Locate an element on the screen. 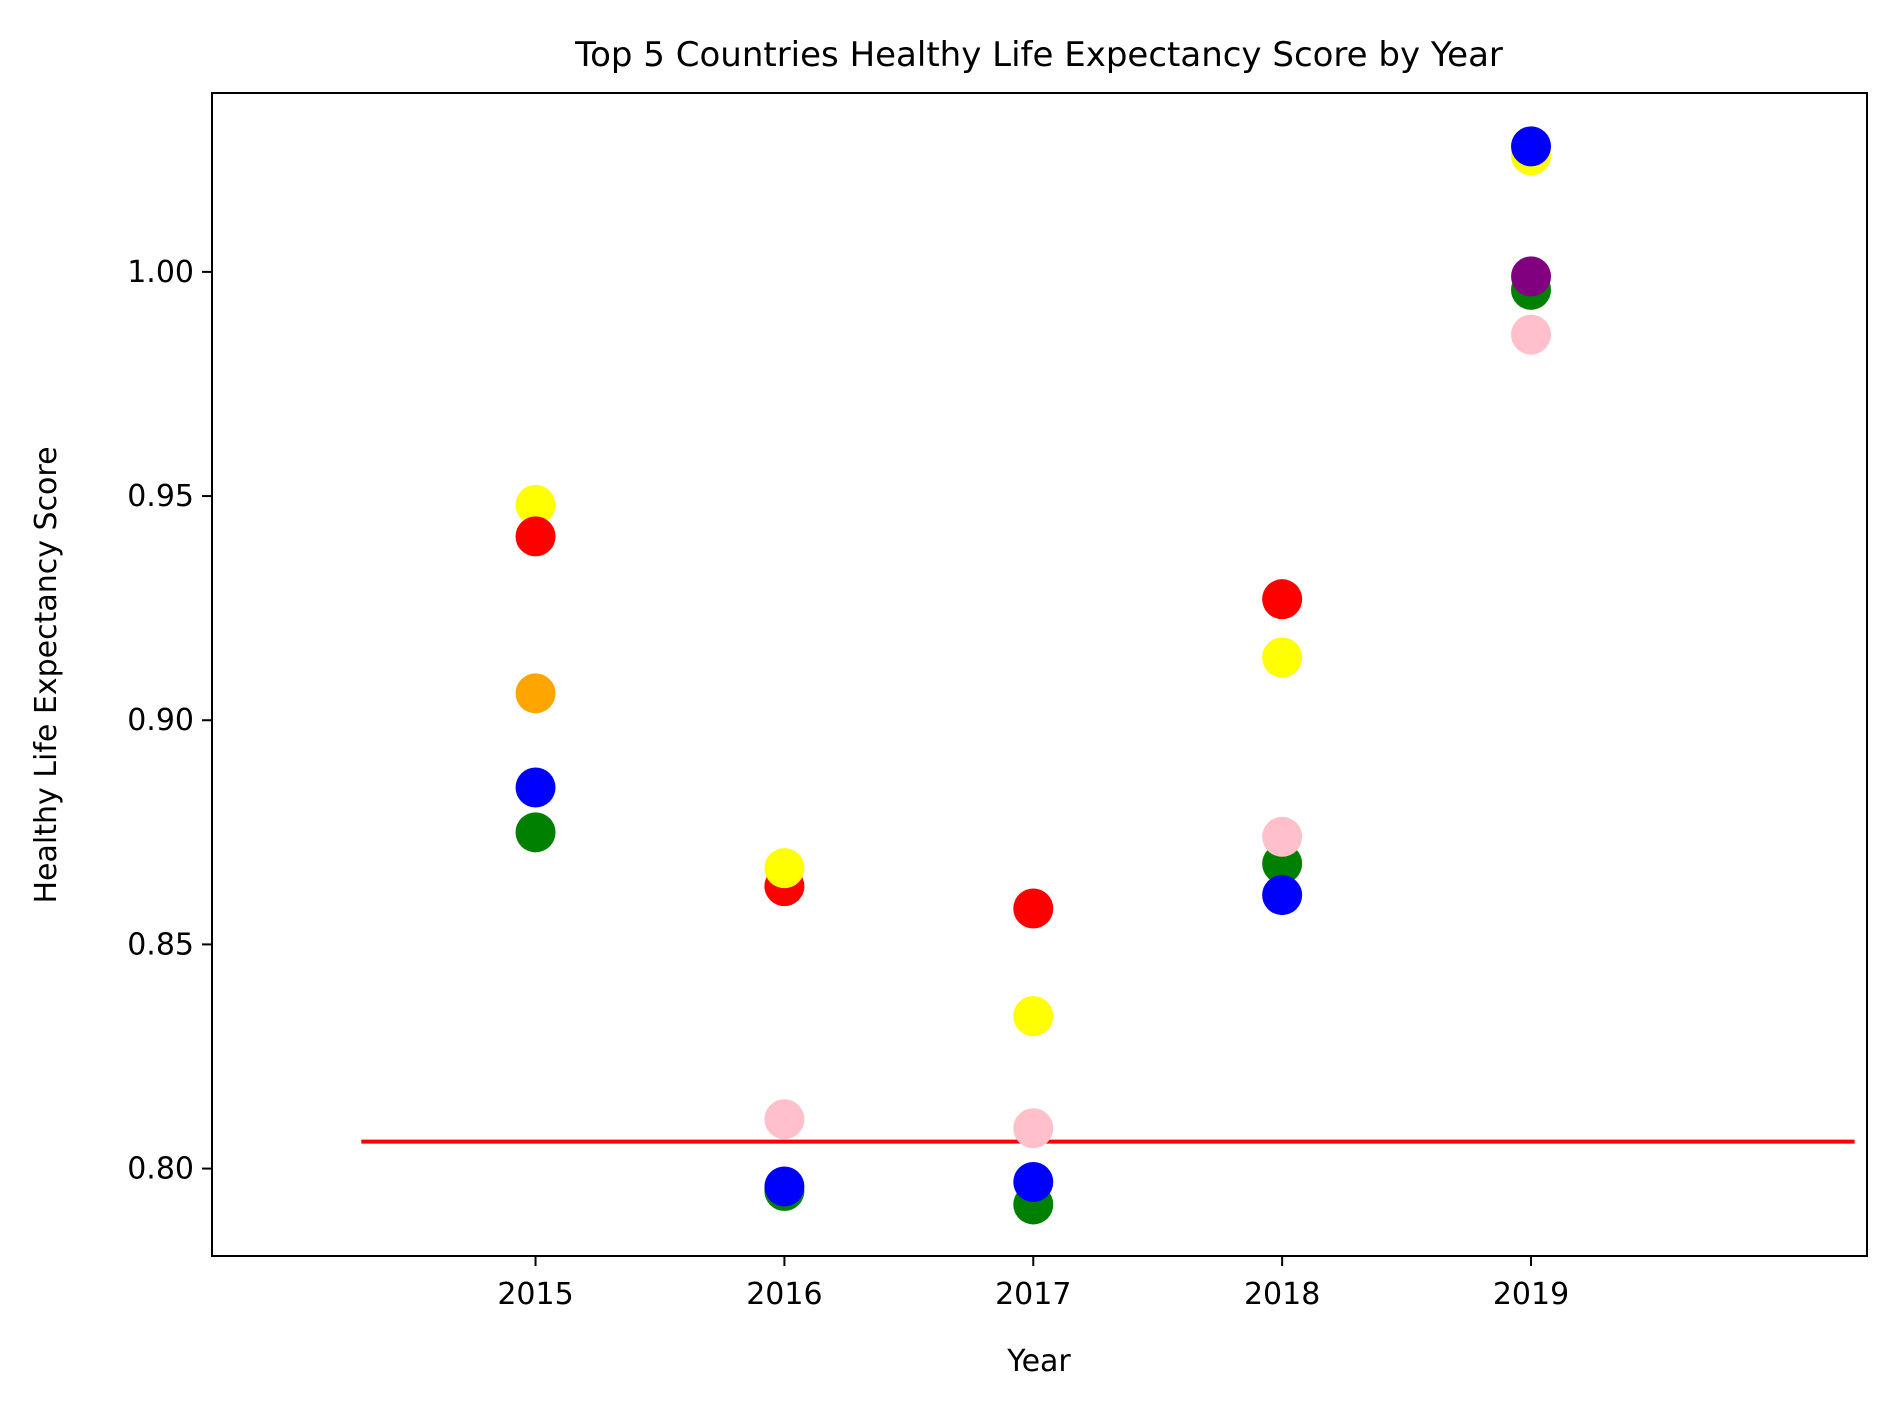 This screenshot has width=1887, height=1412. x-tick-label-2018: 2018 is located at coordinates (1282, 1294).